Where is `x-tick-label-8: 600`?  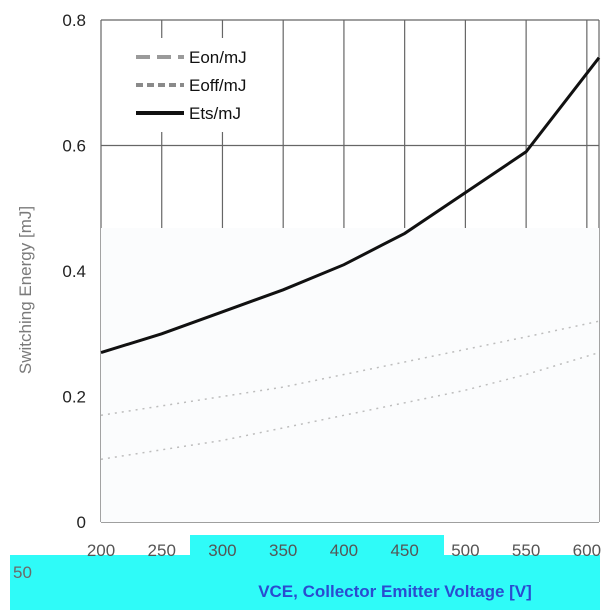
x-tick-label-8: 600 is located at coordinates (587, 550).